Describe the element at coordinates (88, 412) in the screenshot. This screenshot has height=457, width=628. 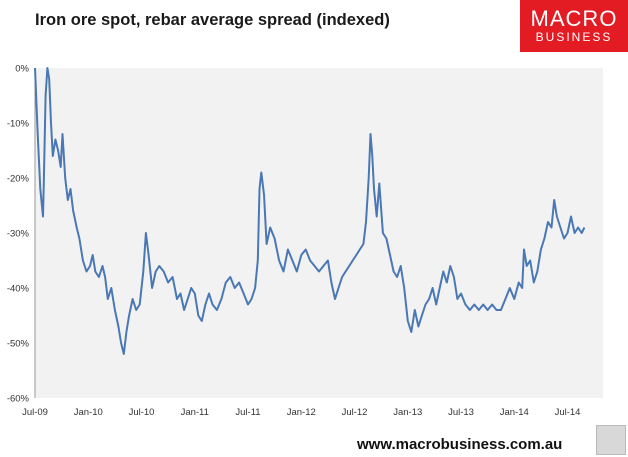
I see `x-tick-label: Jan-10` at that location.